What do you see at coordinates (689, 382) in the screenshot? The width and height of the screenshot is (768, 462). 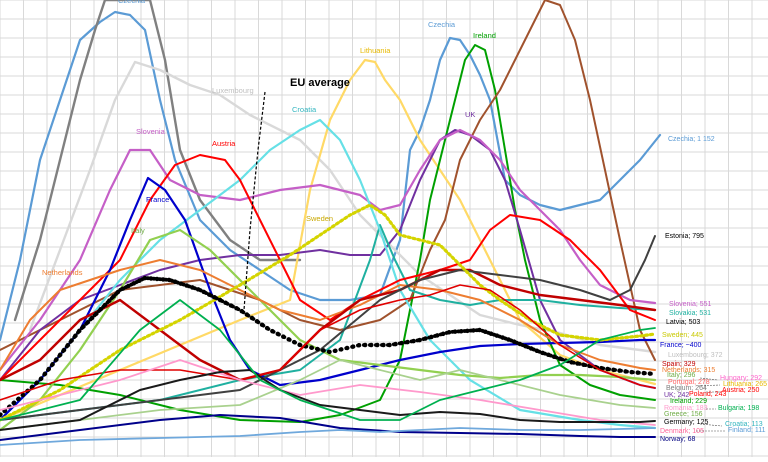 I see `end-label-portugal-278: Portugal; 278` at bounding box center [689, 382].